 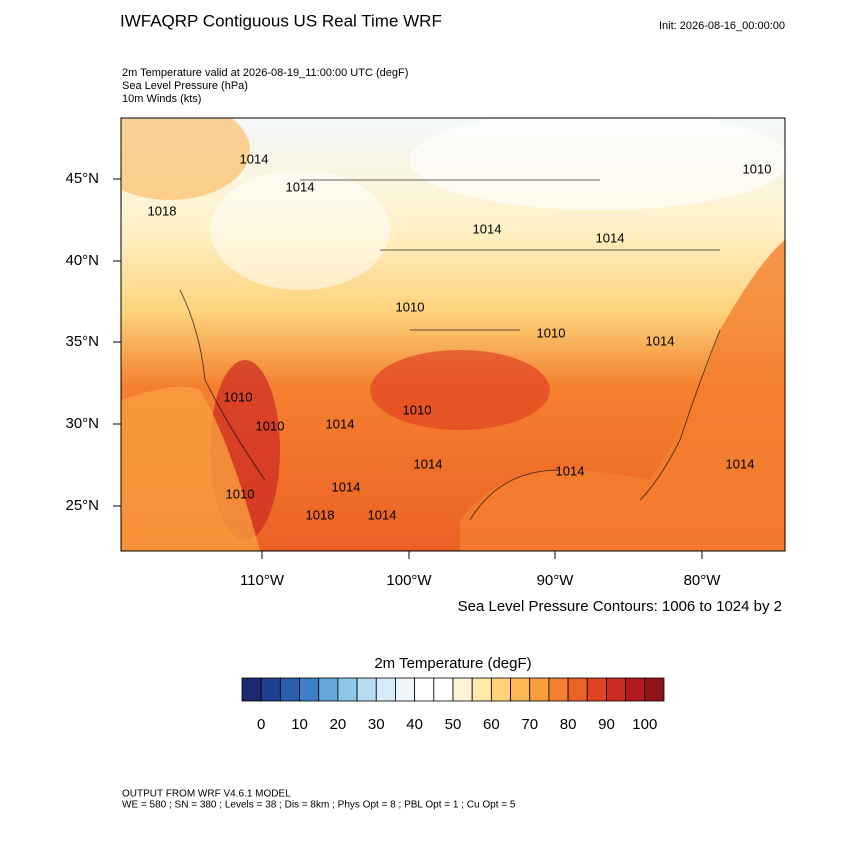 What do you see at coordinates (722, 26) in the screenshot?
I see `init-time: Init: 2026-08-16_00:00:00` at bounding box center [722, 26].